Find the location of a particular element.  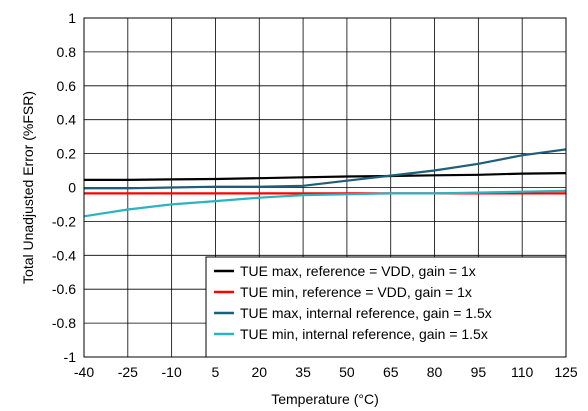

y-tick-label: 1 is located at coordinates (72, 18).